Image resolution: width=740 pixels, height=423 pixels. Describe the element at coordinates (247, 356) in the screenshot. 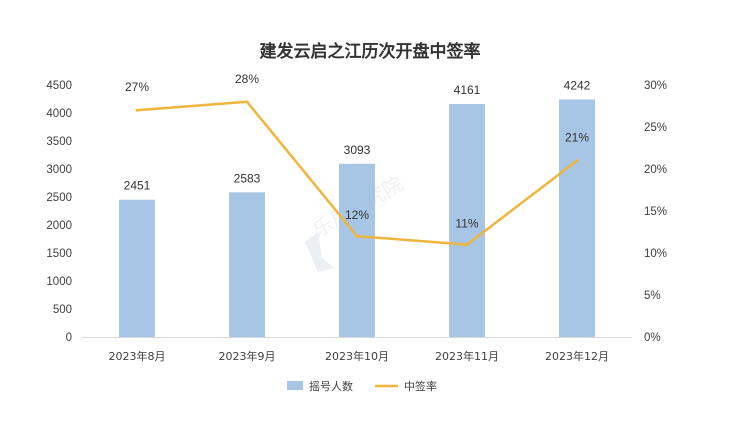

I see `x-tick-label: 2023年9月` at that location.